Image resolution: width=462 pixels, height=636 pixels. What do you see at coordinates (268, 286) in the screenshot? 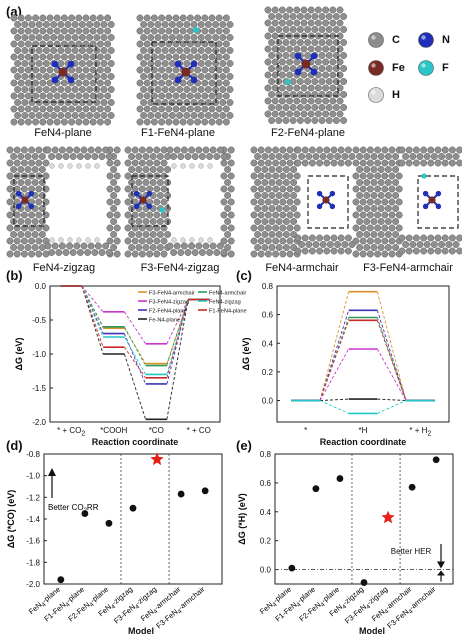
I see `y-tick-label: 0.8` at bounding box center [268, 286].